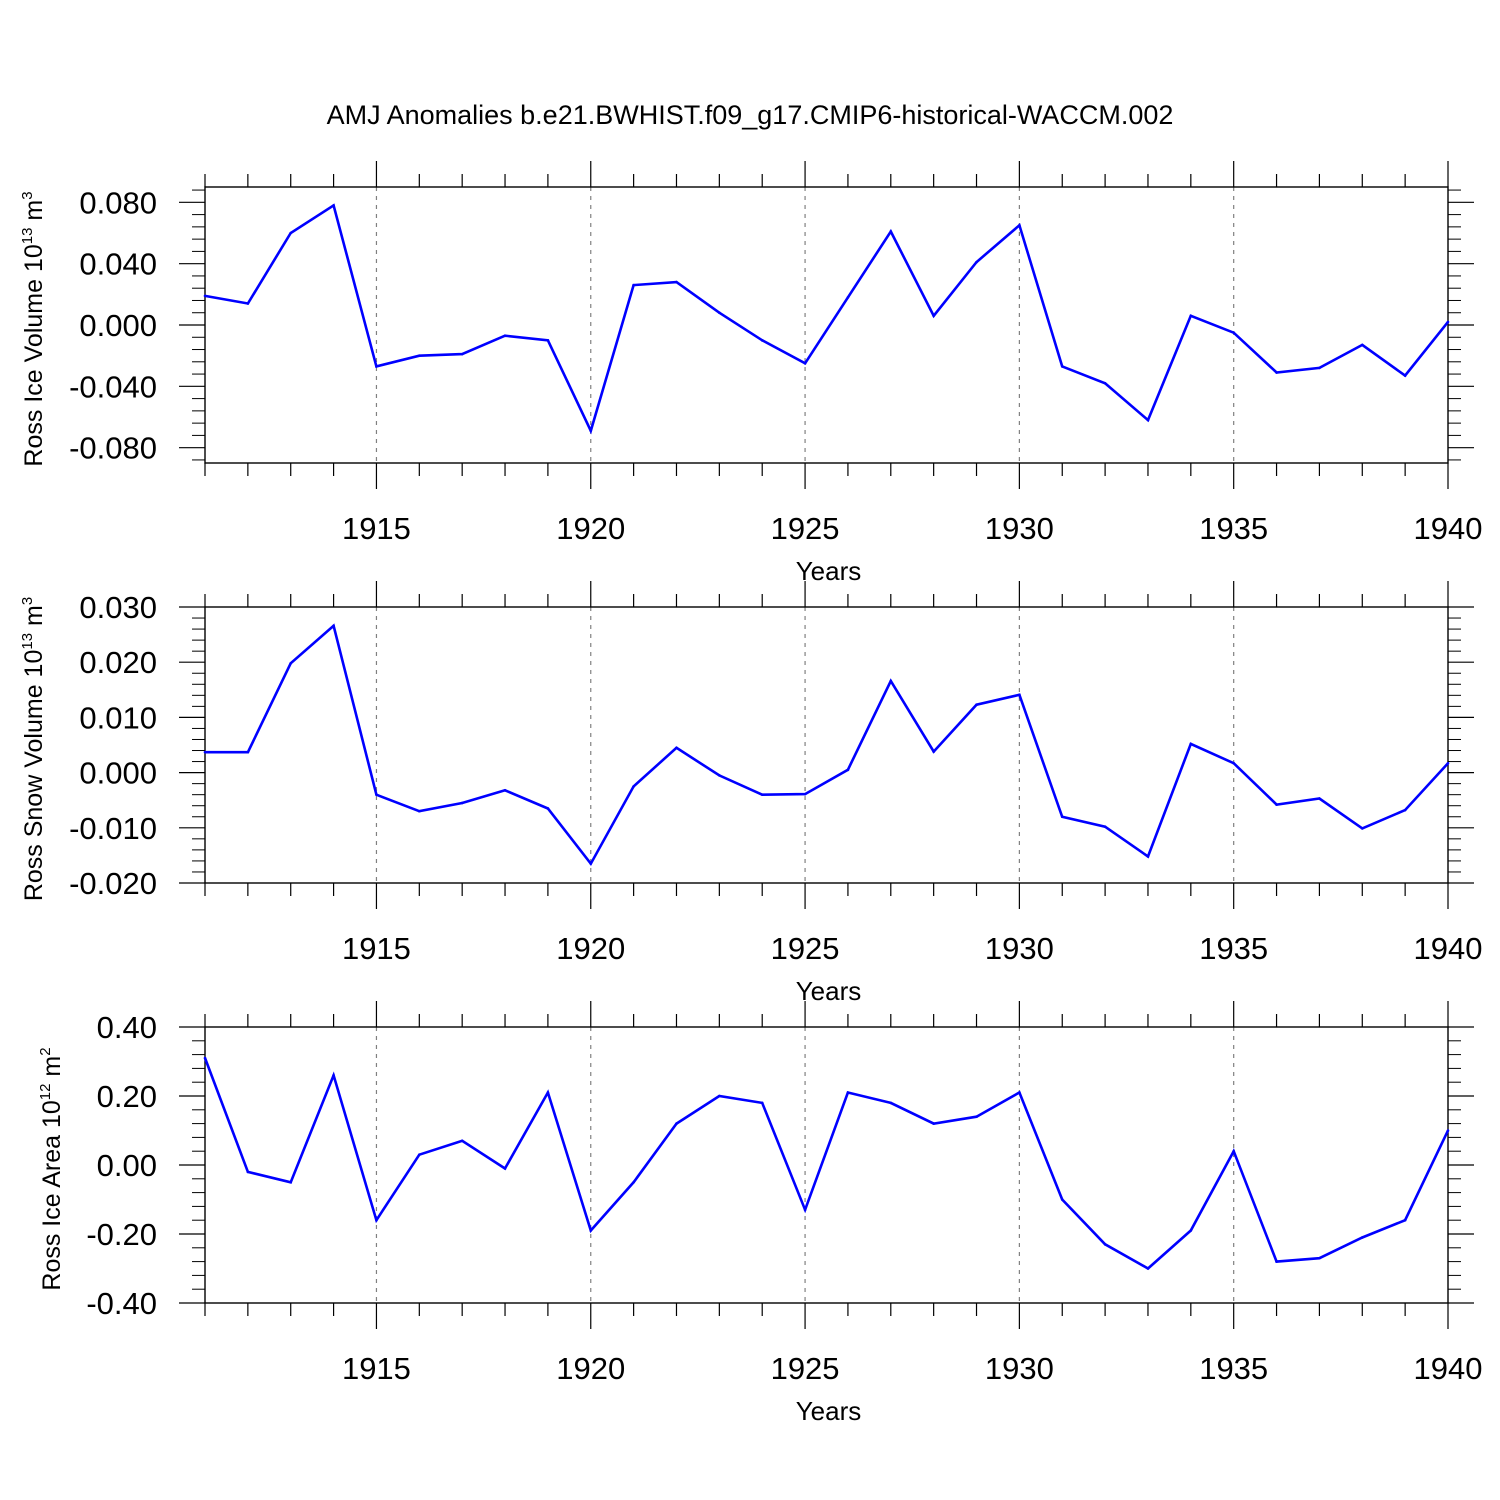  Describe the element at coordinates (1448, 763) in the screenshot. I see `data-point-1940` at that location.